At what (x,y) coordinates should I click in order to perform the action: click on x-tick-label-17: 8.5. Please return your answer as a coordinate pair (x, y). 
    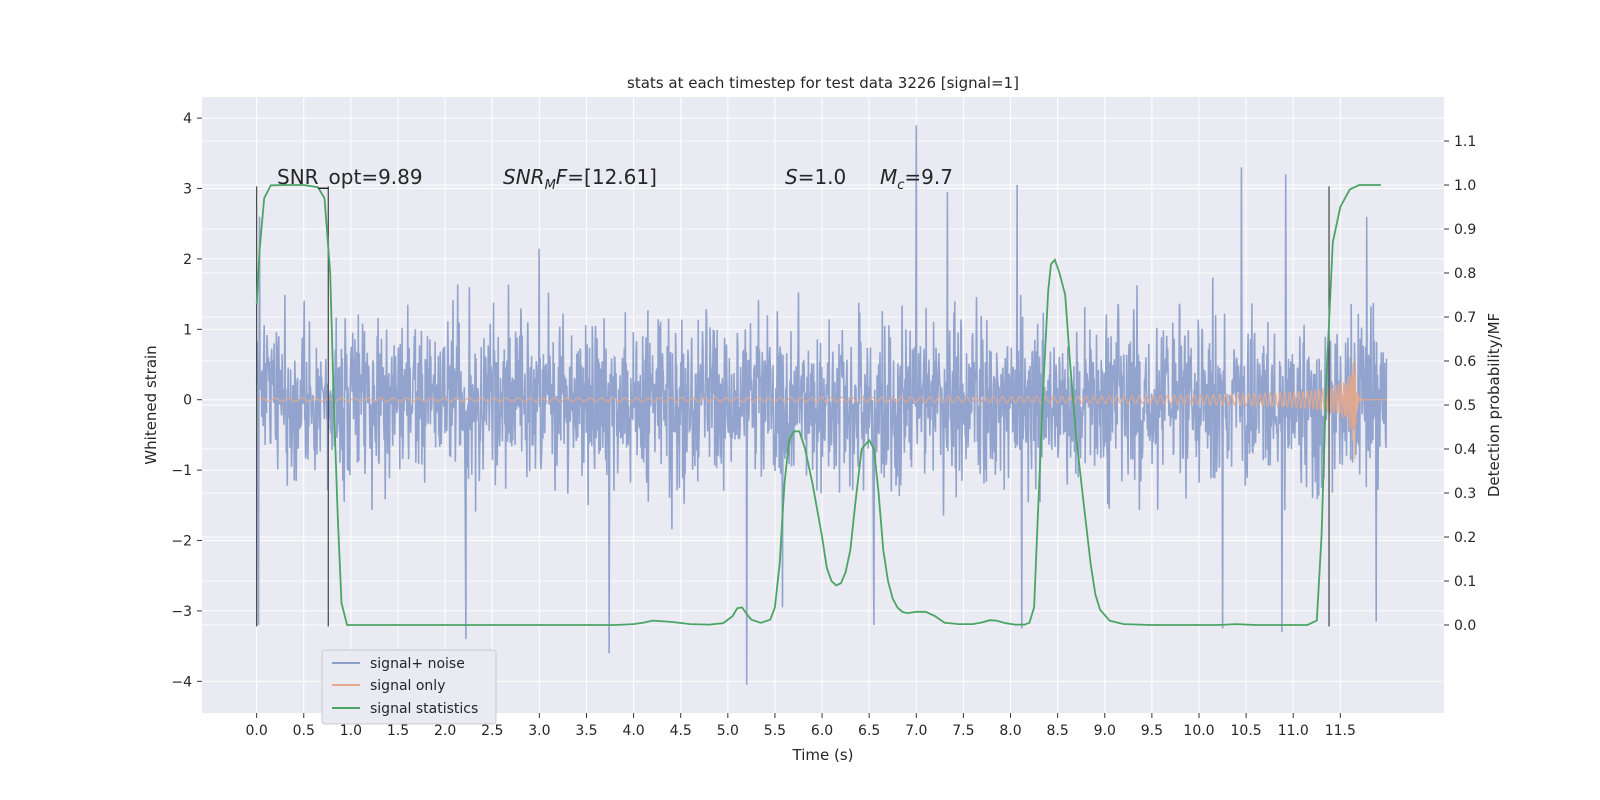
    Looking at the image, I should click on (1058, 731).